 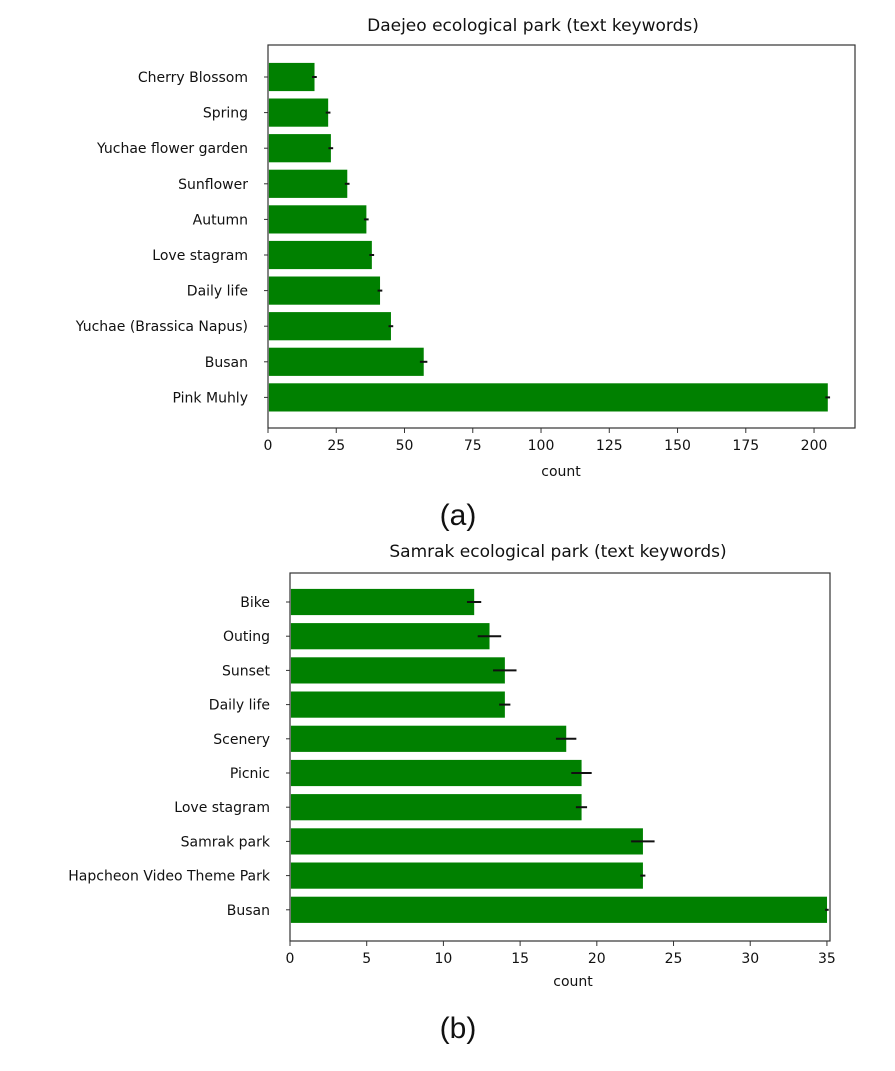 What do you see at coordinates (246, 637) in the screenshot?
I see `y-tick-label-2: Outing` at bounding box center [246, 637].